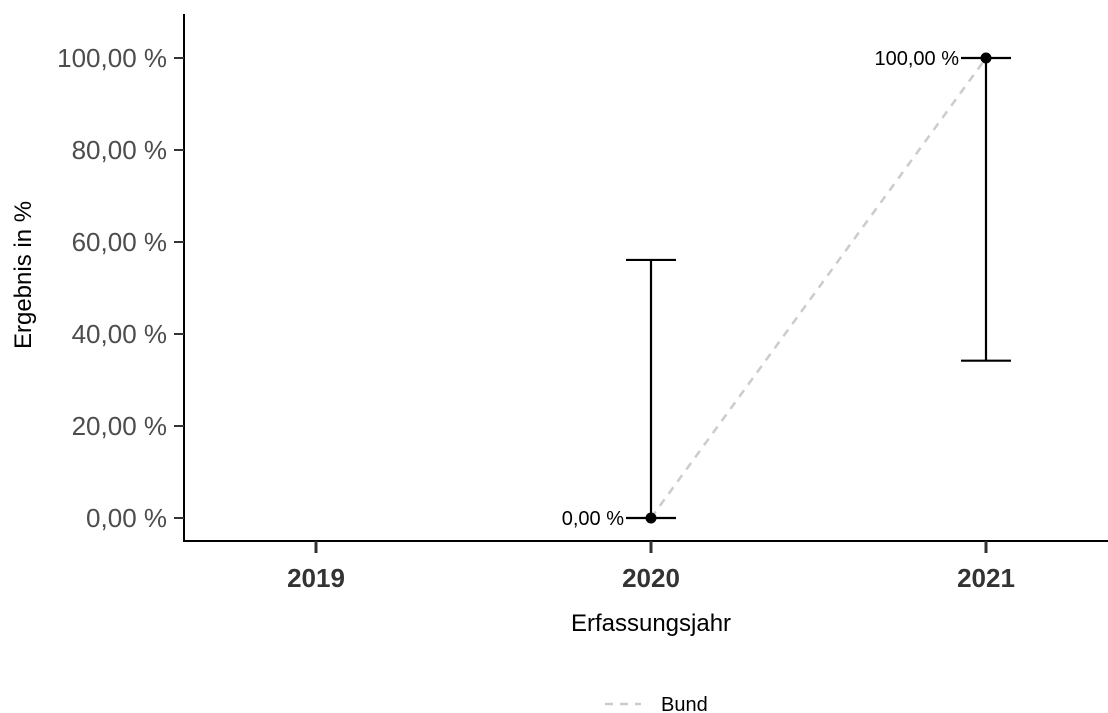  Describe the element at coordinates (119, 150) in the screenshot. I see `y-tick-label: 80,00 %` at that location.